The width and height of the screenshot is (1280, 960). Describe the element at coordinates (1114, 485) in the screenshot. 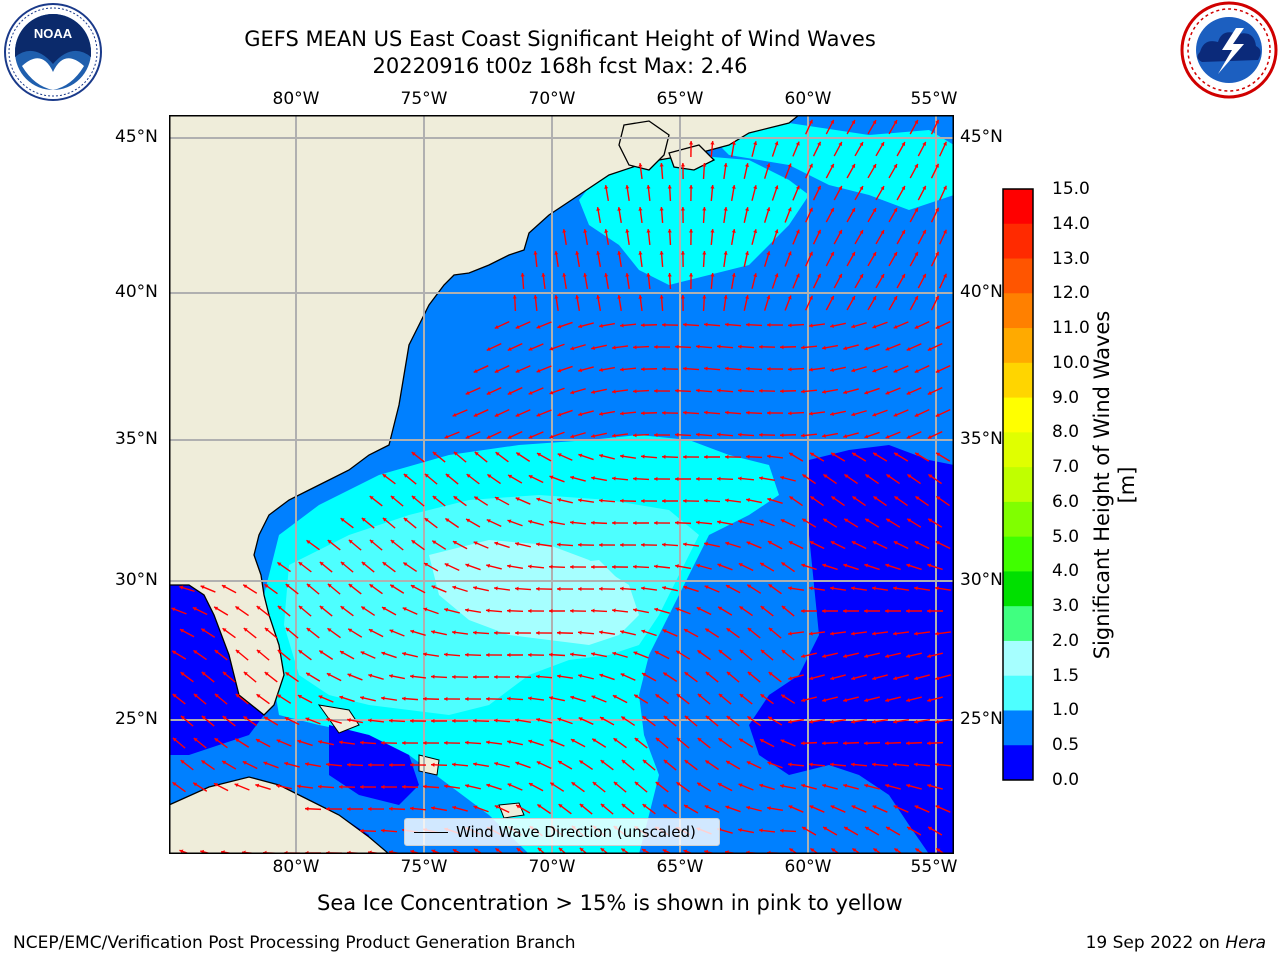

I see `colorbar-title: Significant Height of Wind Waves [m]` at that location.